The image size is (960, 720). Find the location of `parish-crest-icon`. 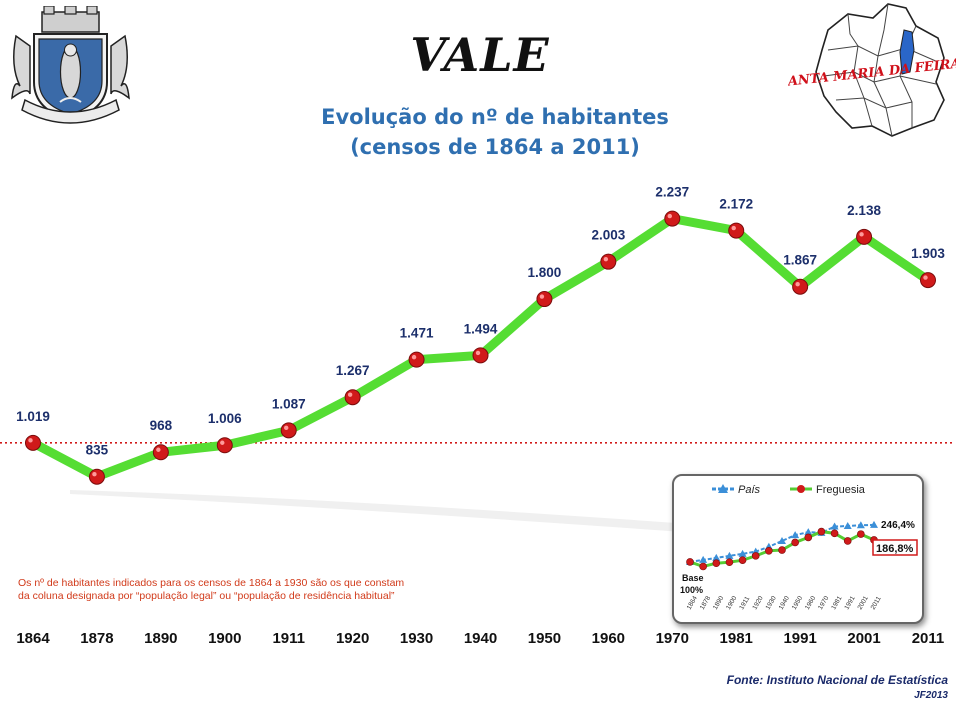

parish-crest-icon is located at coordinates (70, 65).